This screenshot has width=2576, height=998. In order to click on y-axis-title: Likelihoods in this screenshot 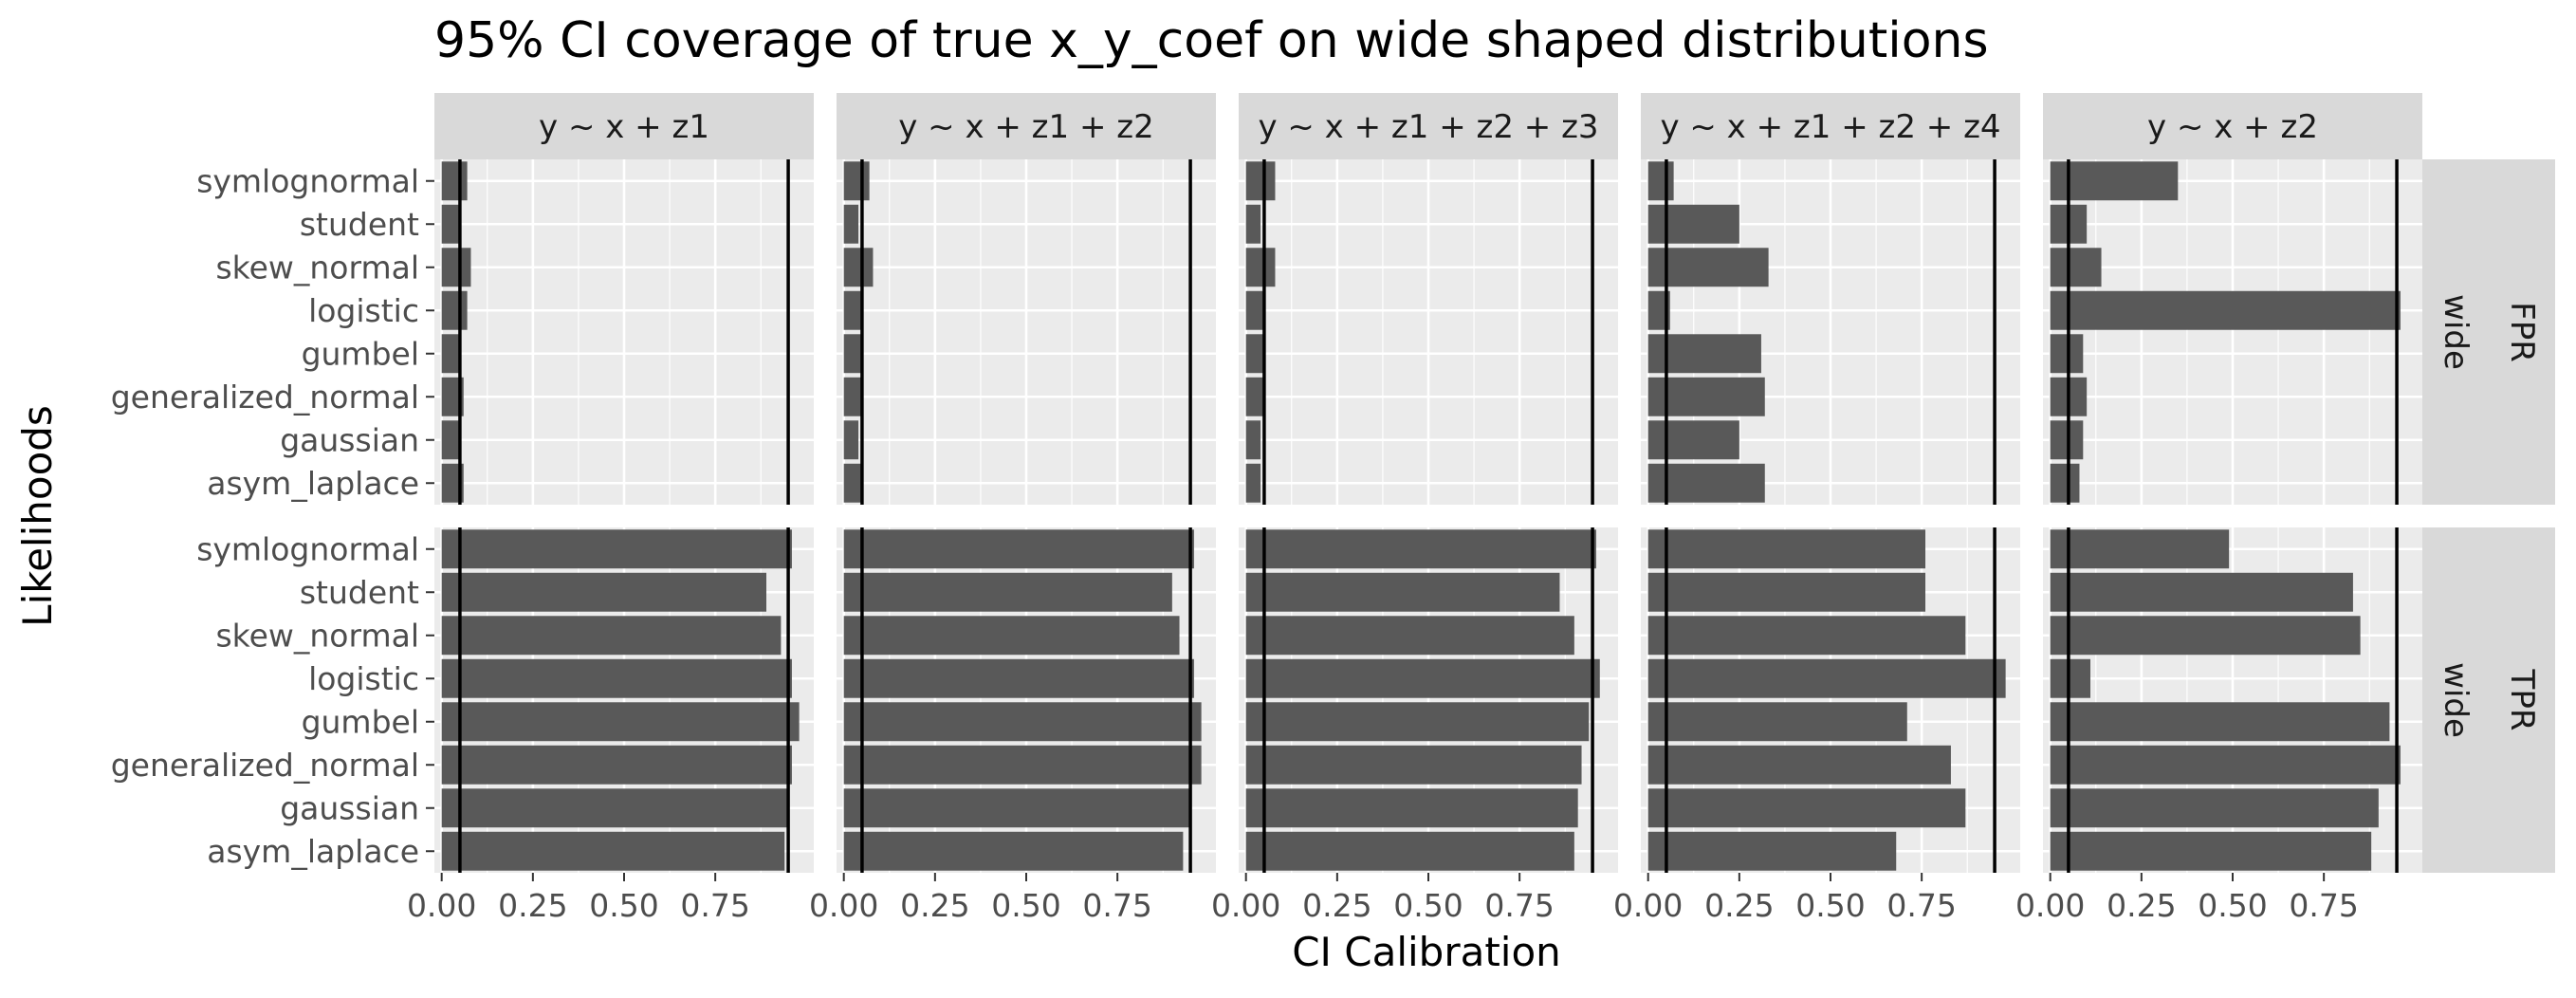, I will do `click(37, 516)`.